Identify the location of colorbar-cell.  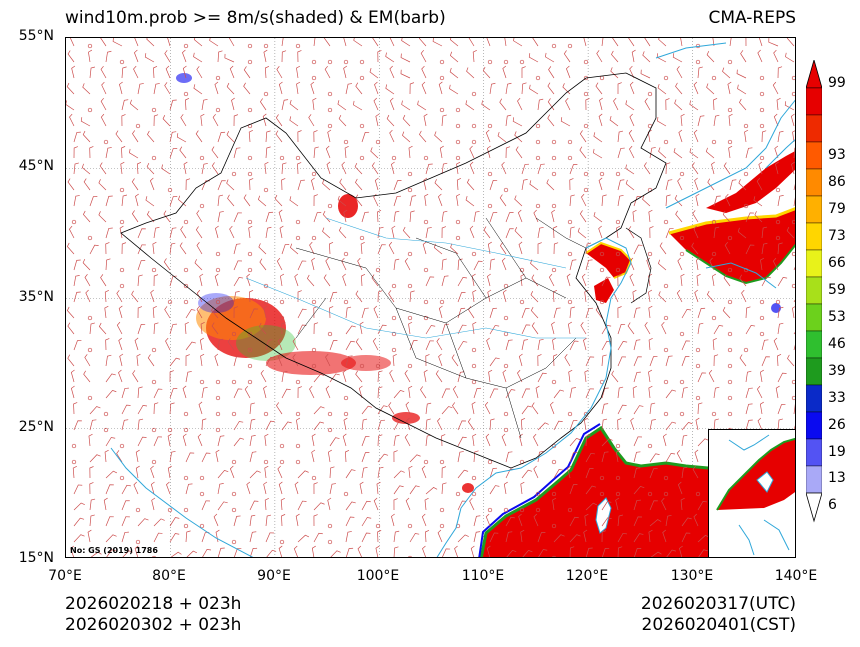
(814, 236).